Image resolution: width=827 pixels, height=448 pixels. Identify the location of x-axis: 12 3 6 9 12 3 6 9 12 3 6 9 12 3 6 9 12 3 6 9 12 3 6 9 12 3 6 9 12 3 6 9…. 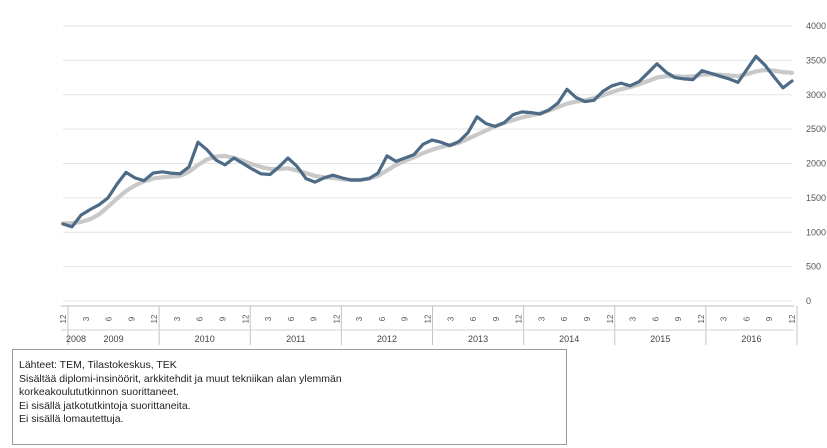
(428, 325).